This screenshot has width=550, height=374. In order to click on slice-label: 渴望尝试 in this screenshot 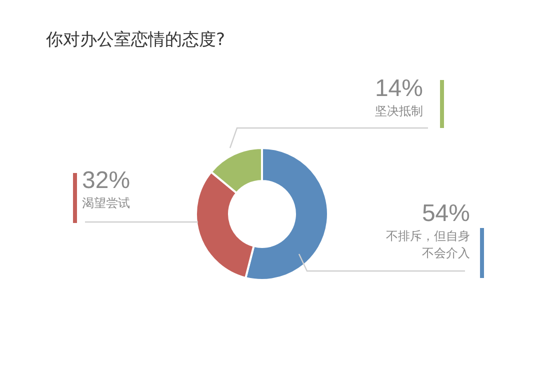, I will do `click(106, 203)`.